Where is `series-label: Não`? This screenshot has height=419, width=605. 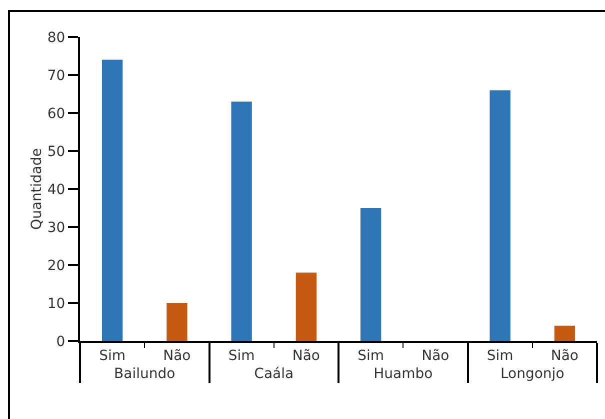 series-label: Não is located at coordinates (177, 356).